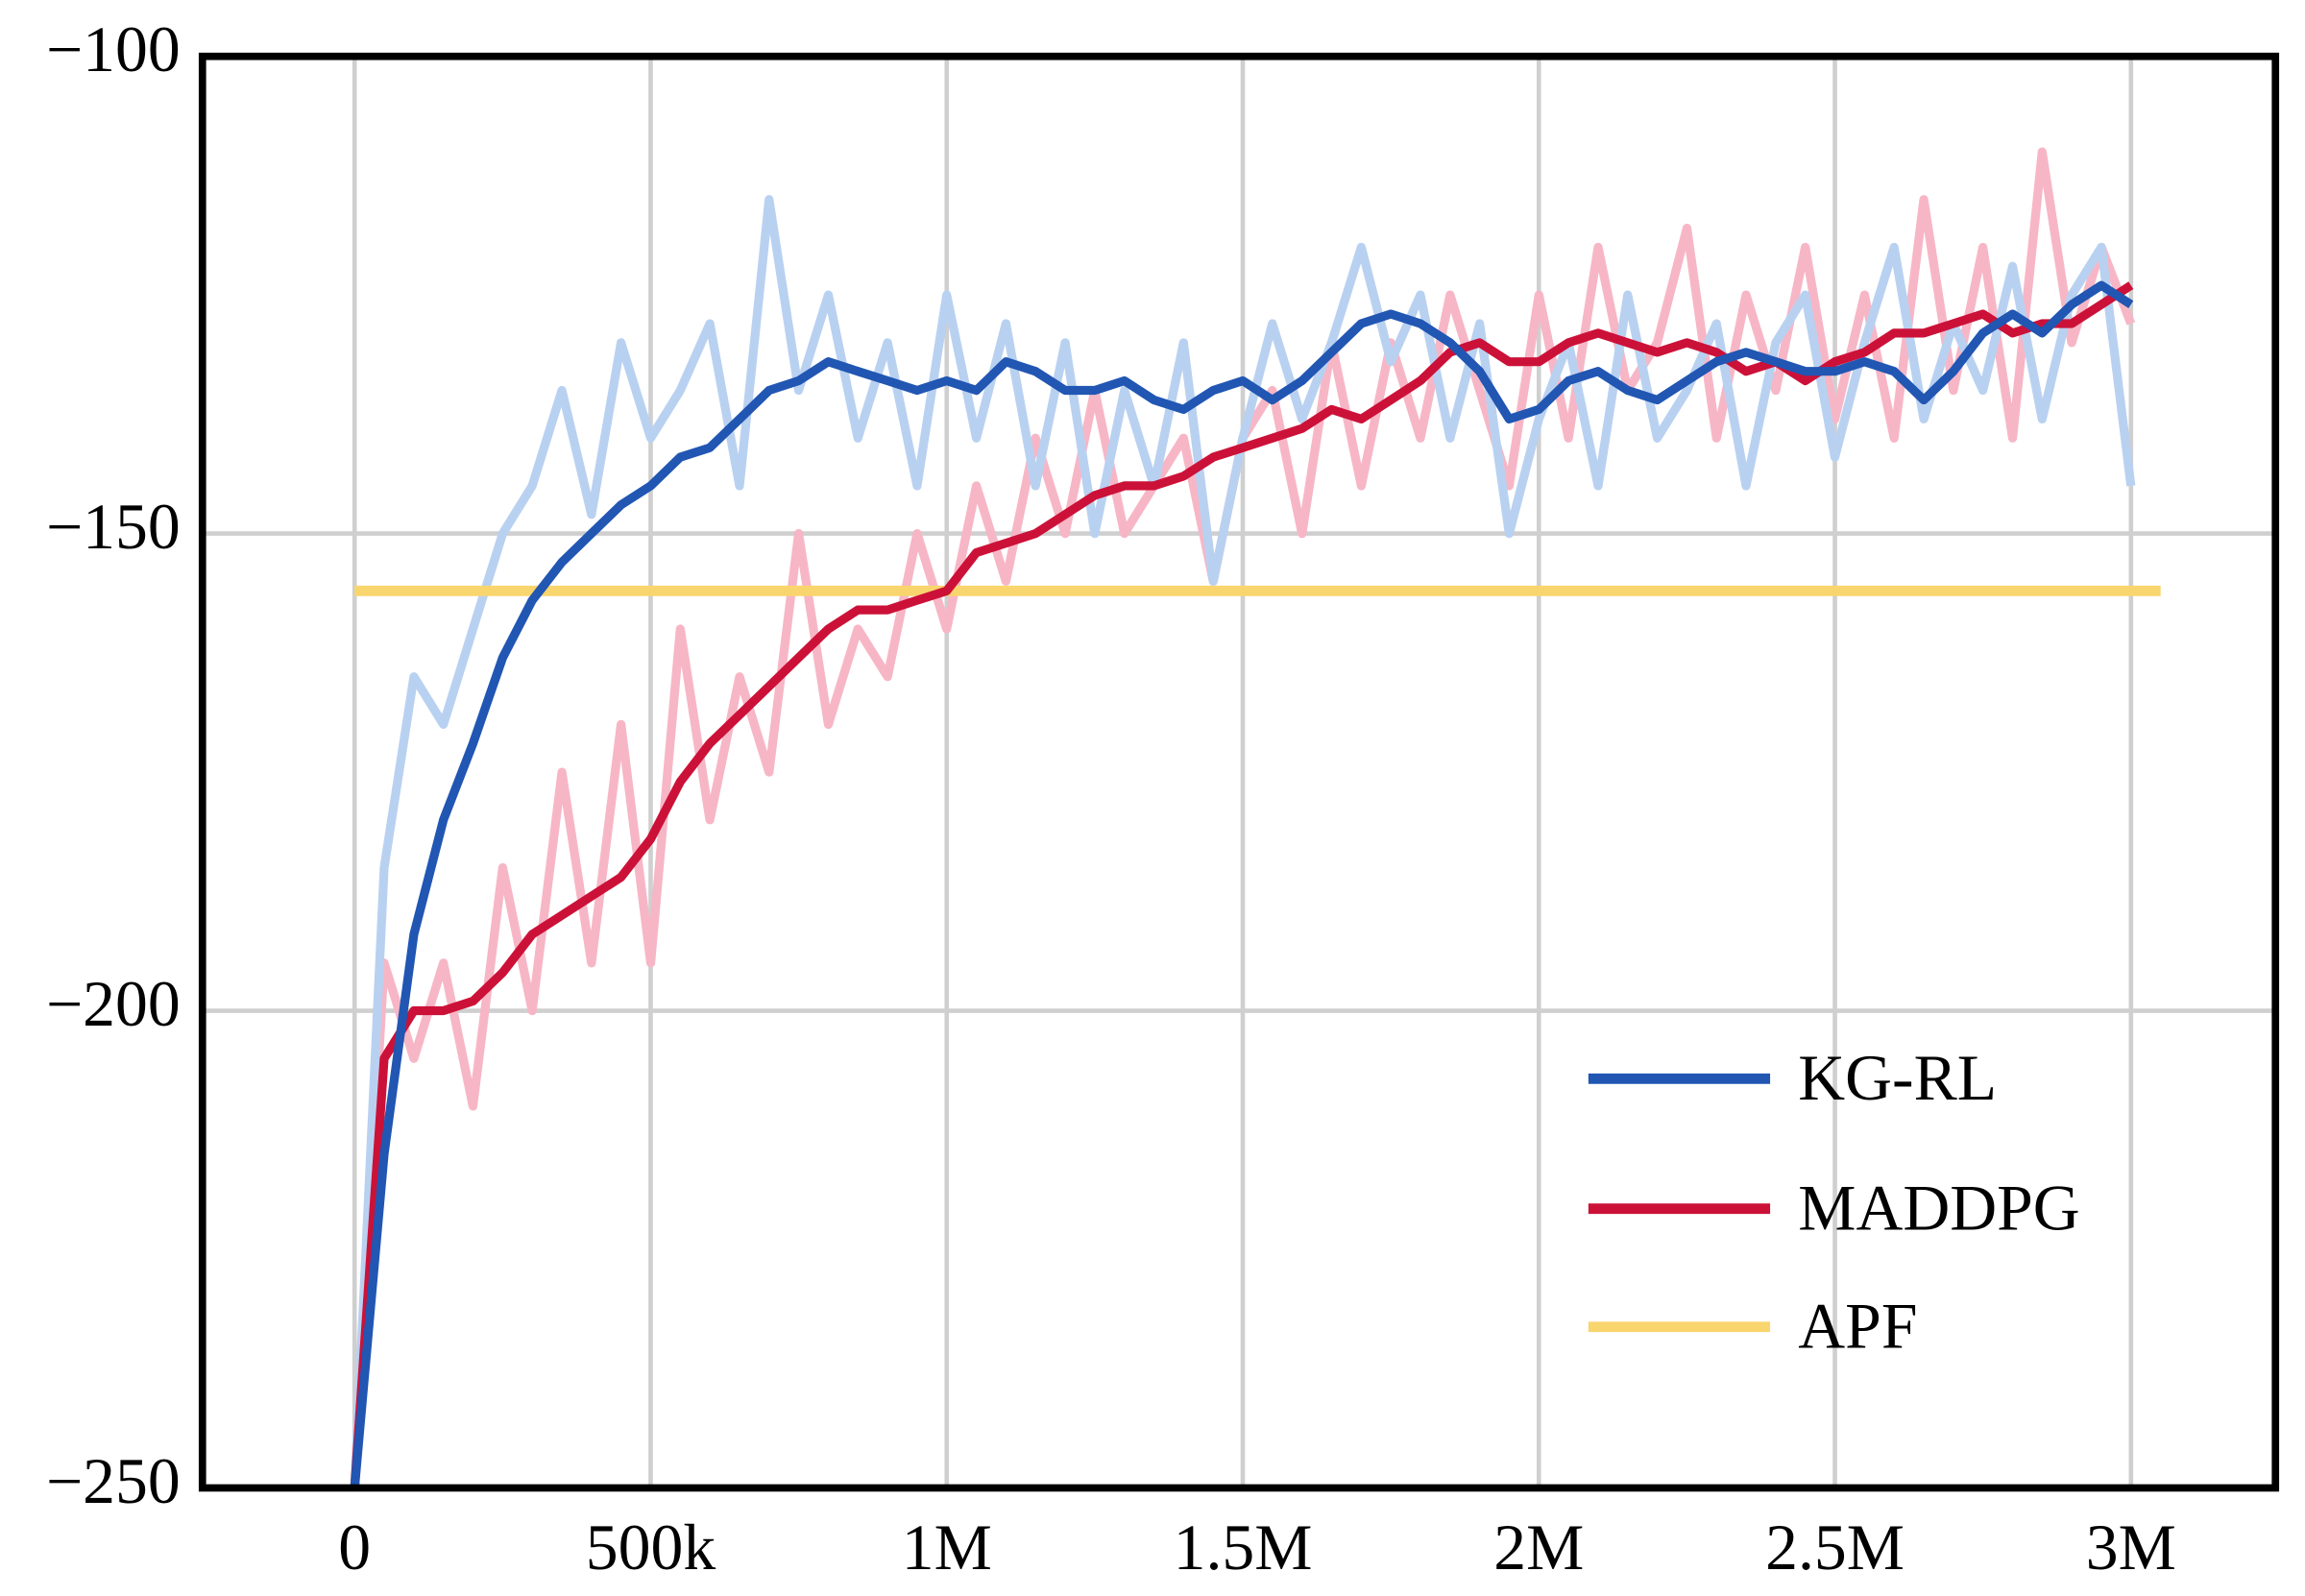  What do you see at coordinates (113, 527) in the screenshot?
I see `y-tick-label: −150` at bounding box center [113, 527].